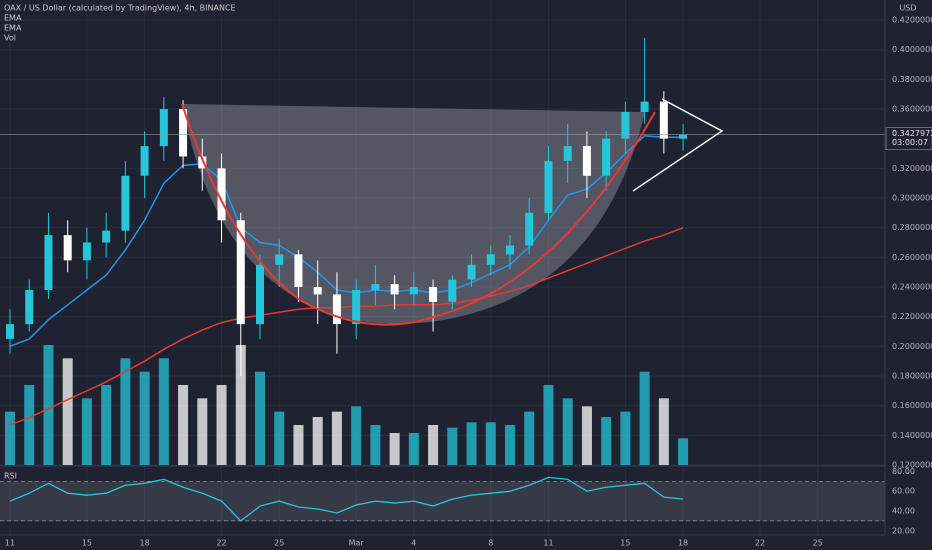 The height and width of the screenshot is (550, 932). I want to click on y-tick-label: 0.26000000, so click(912, 257).